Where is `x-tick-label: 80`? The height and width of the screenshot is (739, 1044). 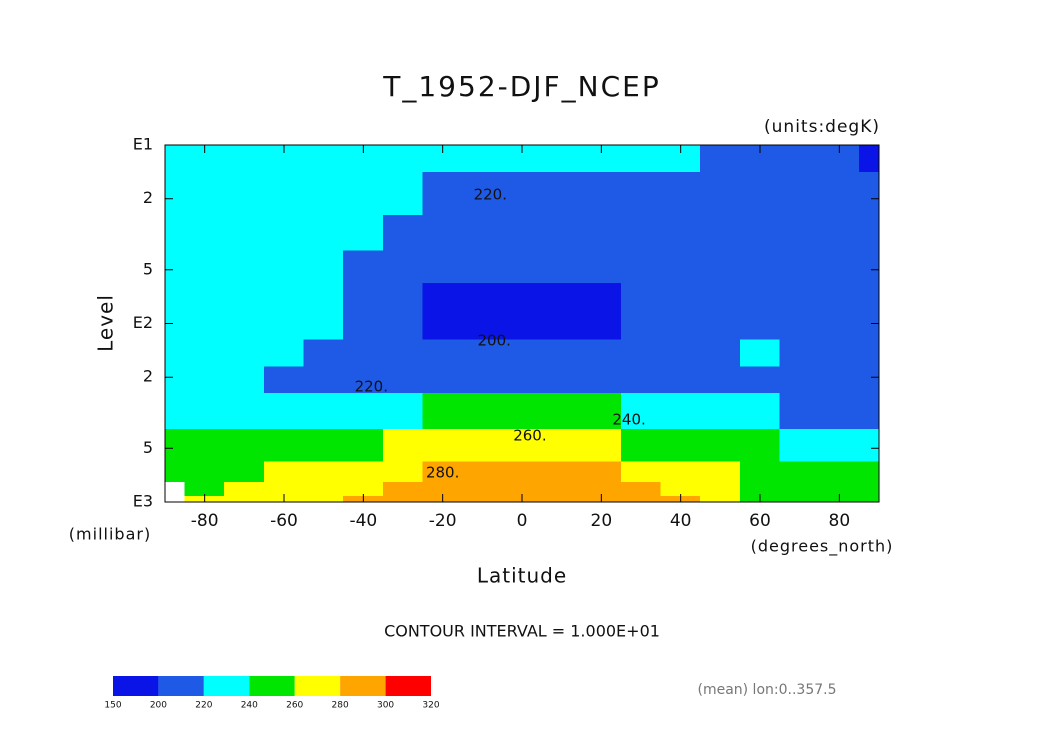
x-tick-label: 80 is located at coordinates (840, 521).